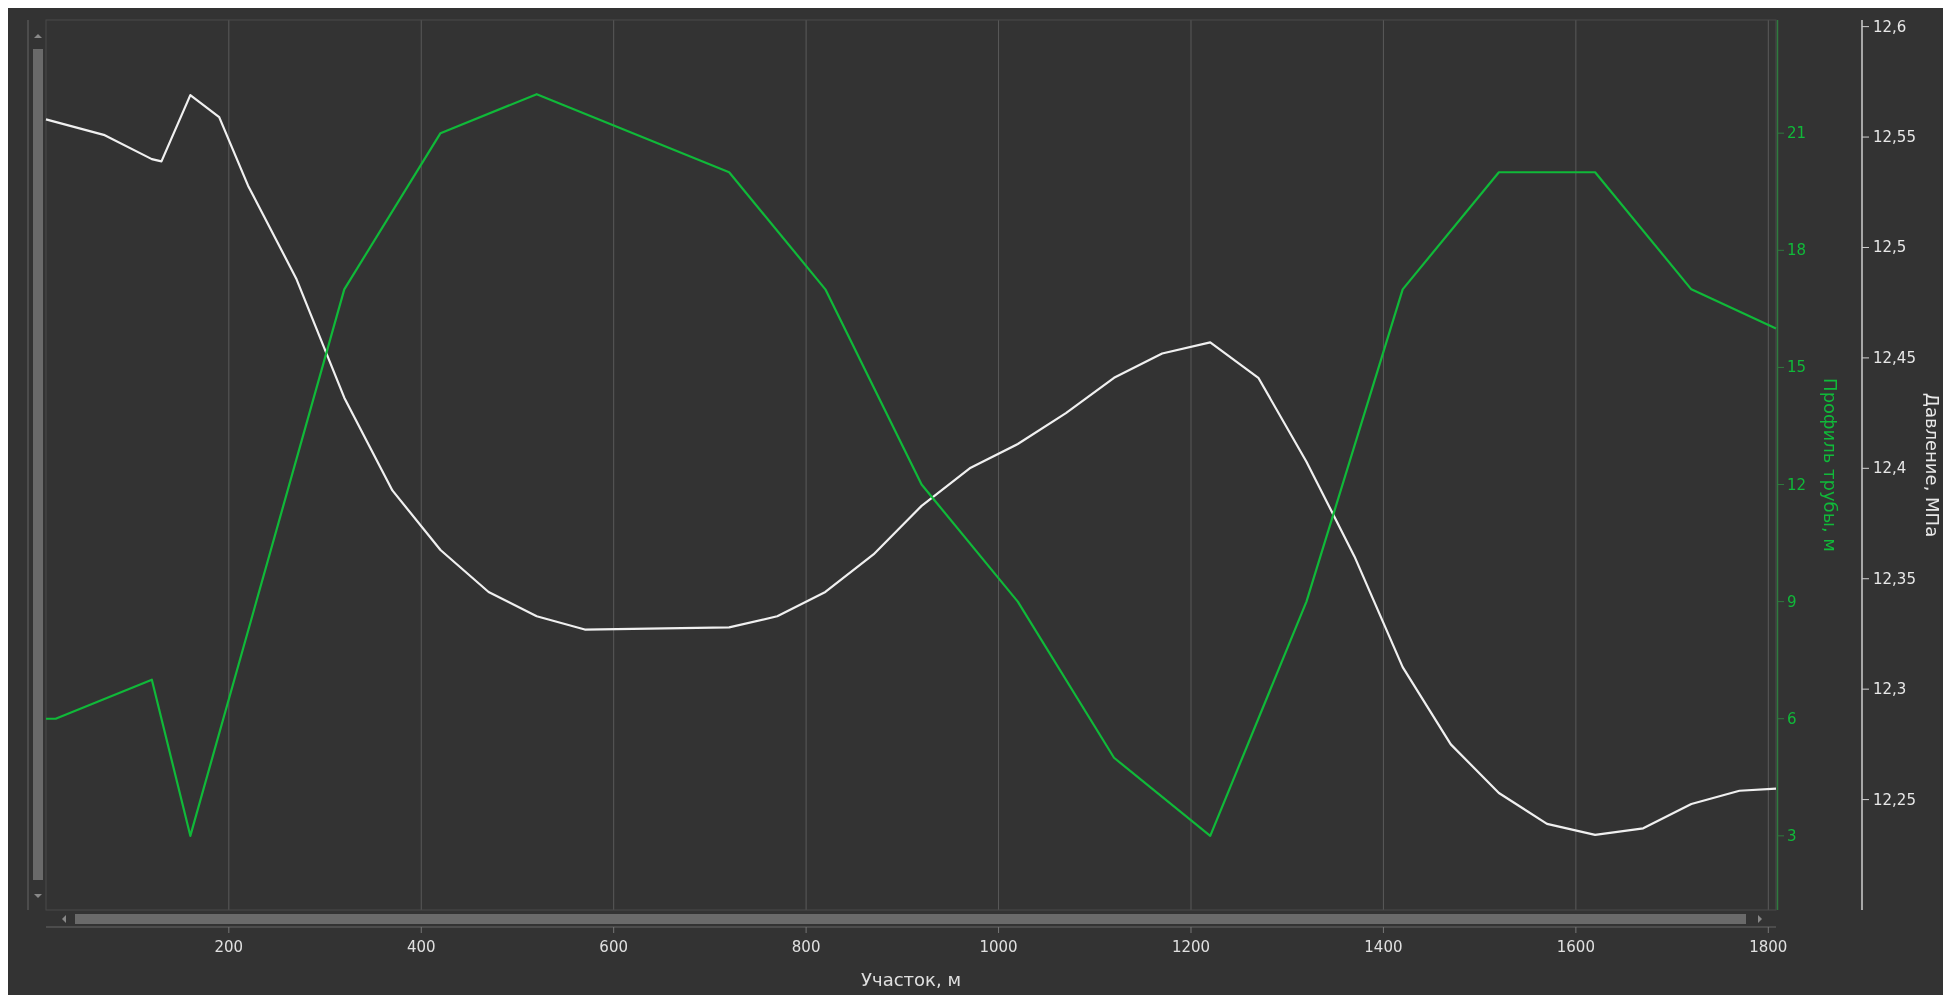  Describe the element at coordinates (1894, 357) in the screenshot. I see `y3-tick-label: 12,45` at that location.